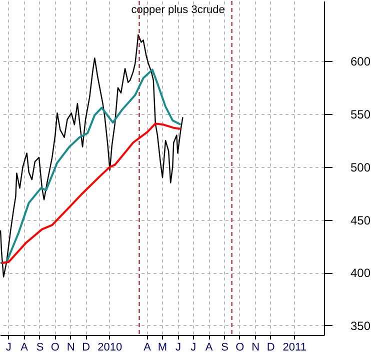 The height and width of the screenshot is (352, 371). What do you see at coordinates (360, 273) in the screenshot?
I see `y-tick-label: 400` at bounding box center [360, 273].